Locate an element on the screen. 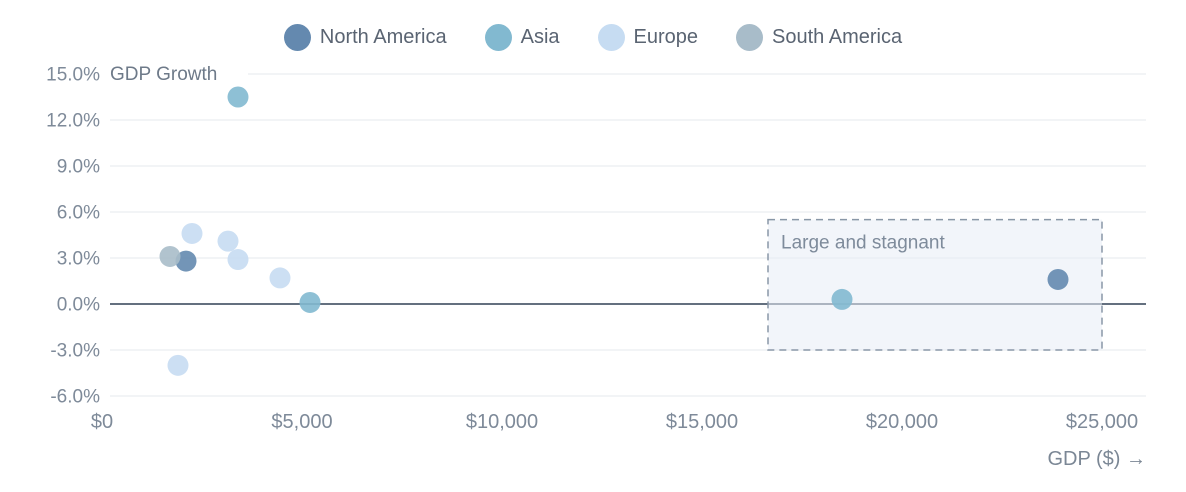  legend-item-south-america: South America is located at coordinates (819, 37).